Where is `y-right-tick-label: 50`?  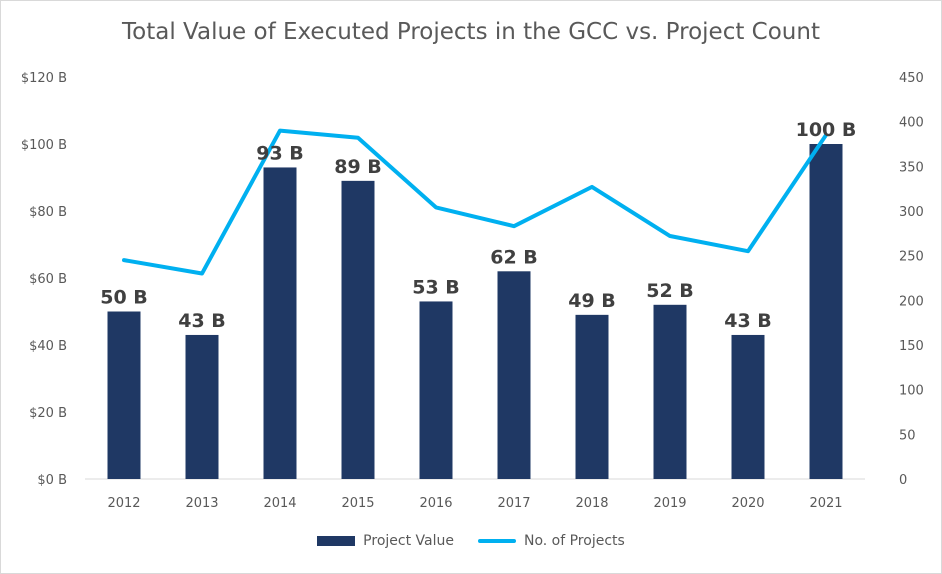 y-right-tick-label: 50 is located at coordinates (907, 435).